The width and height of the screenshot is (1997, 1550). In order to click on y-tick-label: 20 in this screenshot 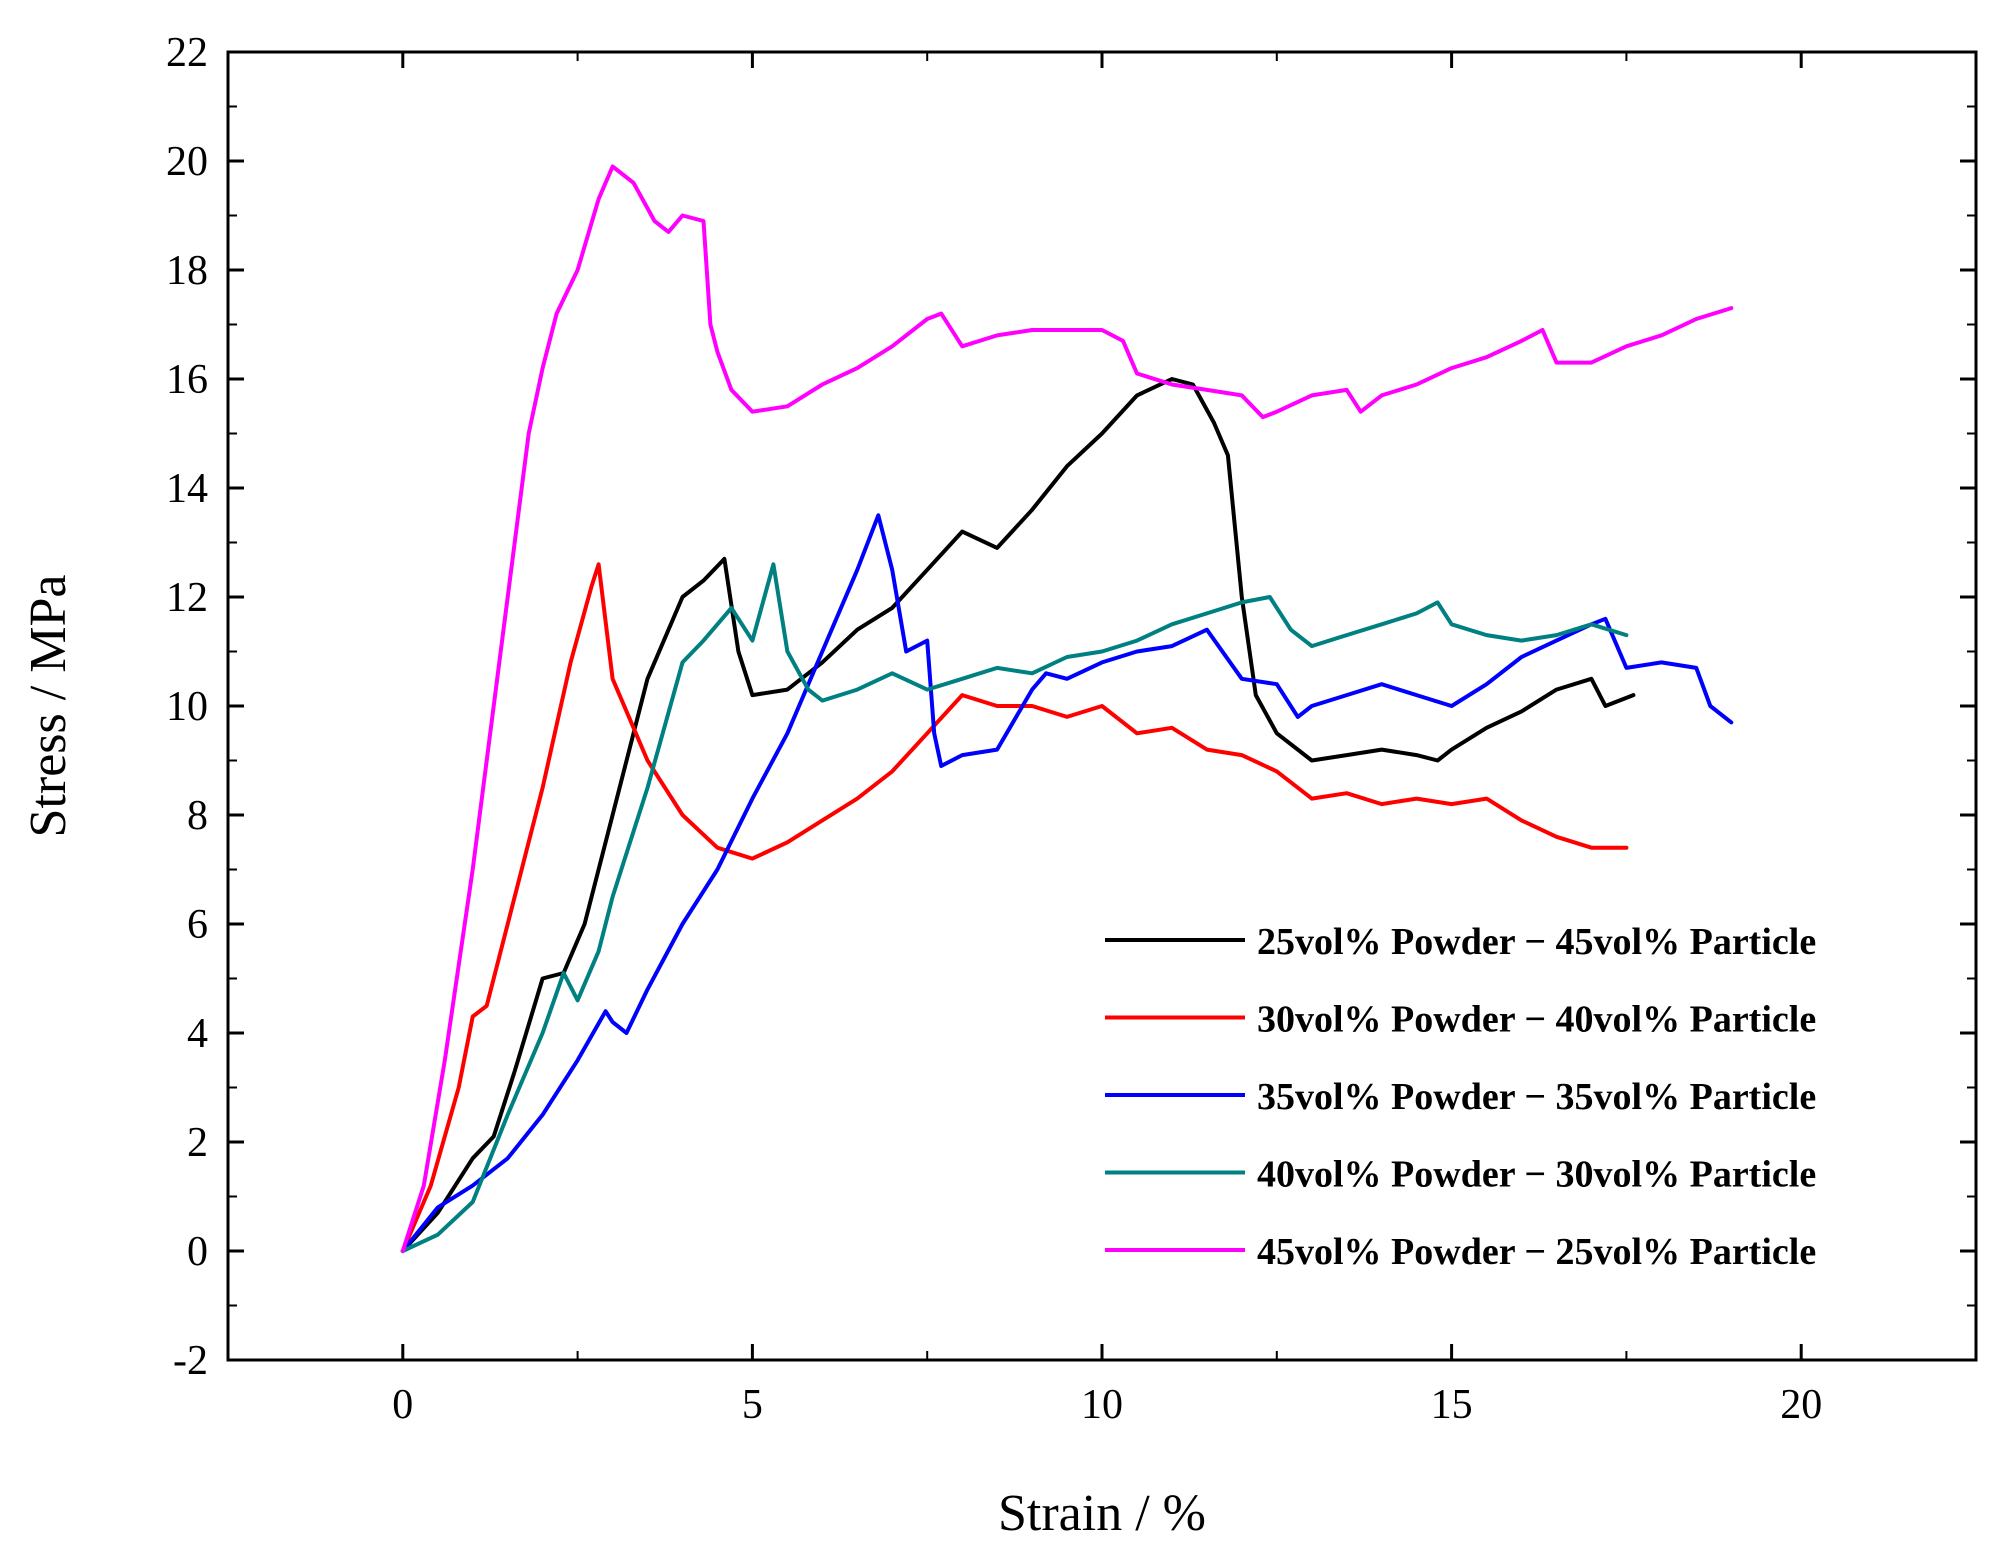, I will do `click(187, 162)`.